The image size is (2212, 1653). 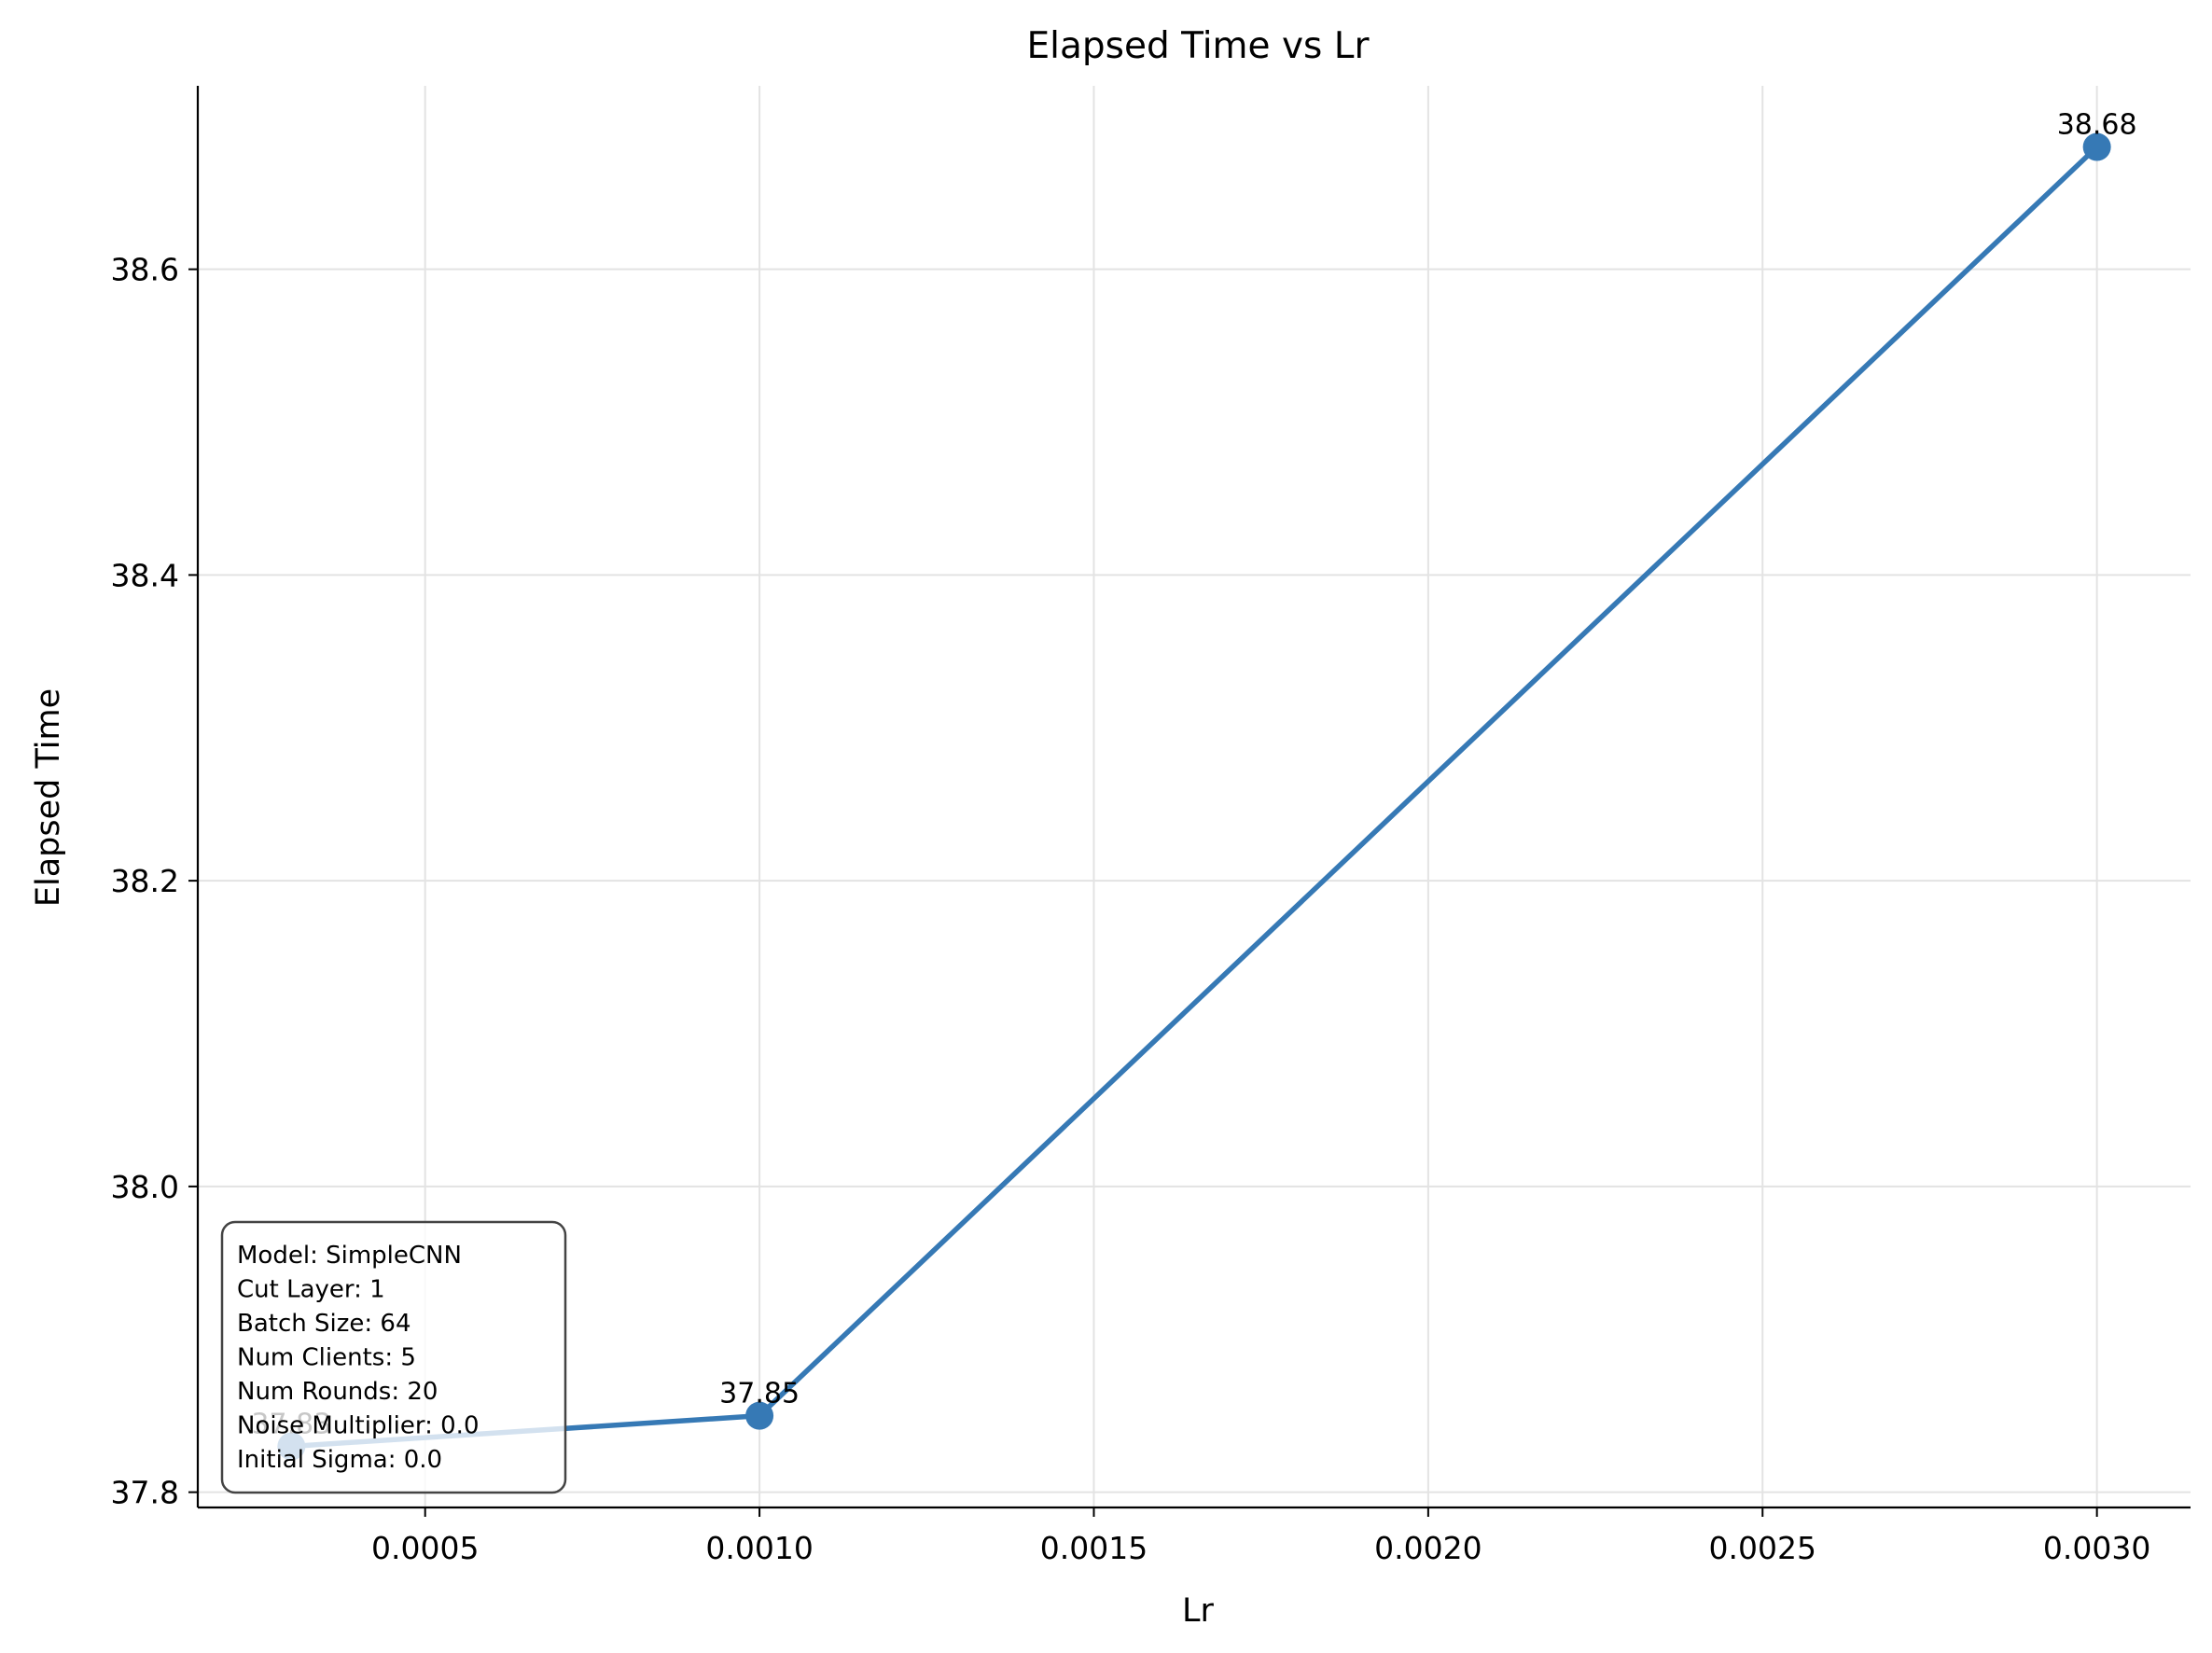 What do you see at coordinates (326, 1358) in the screenshot?
I see `info-line: Num Clients: 5` at bounding box center [326, 1358].